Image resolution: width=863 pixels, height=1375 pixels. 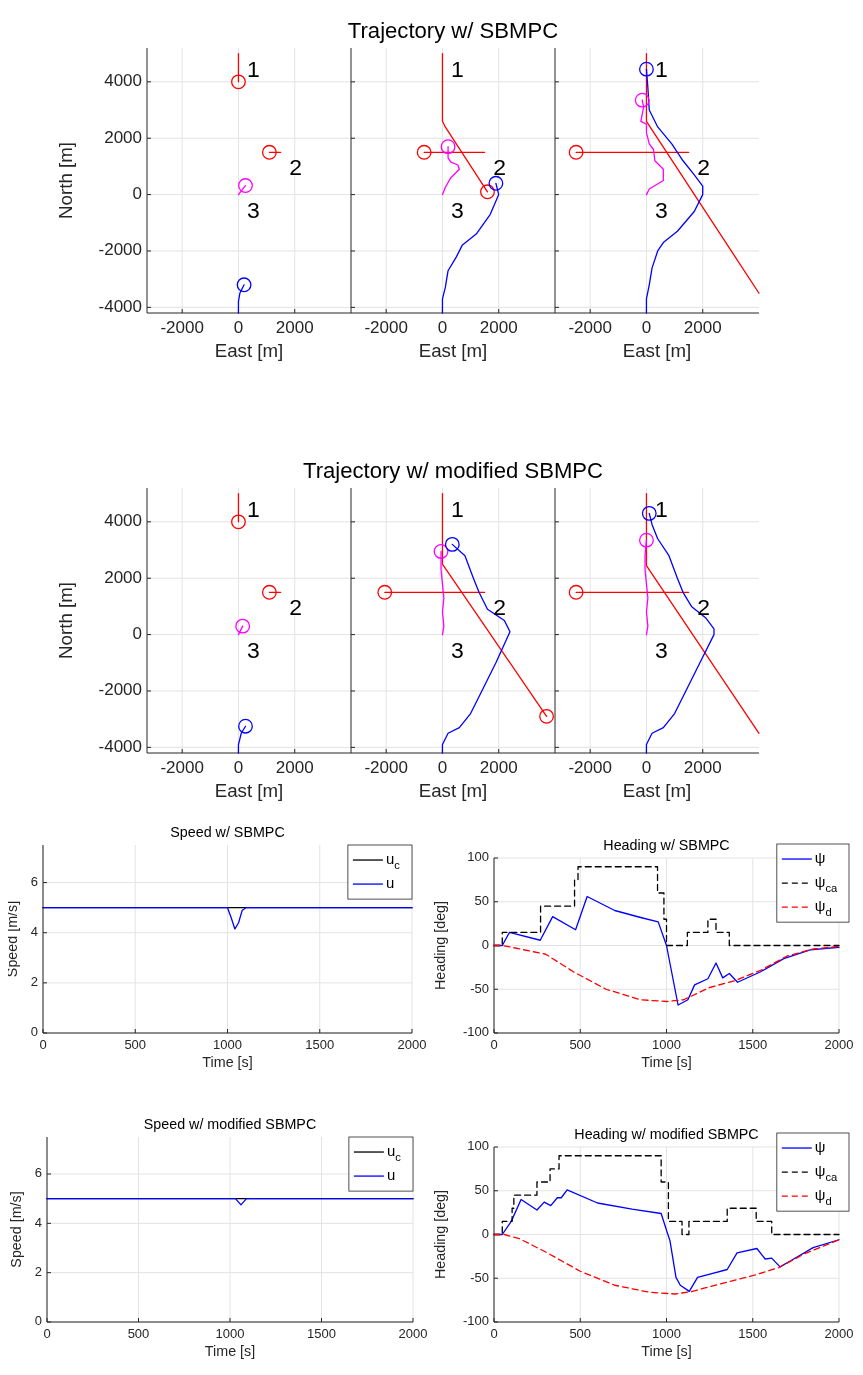 What do you see at coordinates (390, 883) in the screenshot?
I see `legend-label: u` at bounding box center [390, 883].